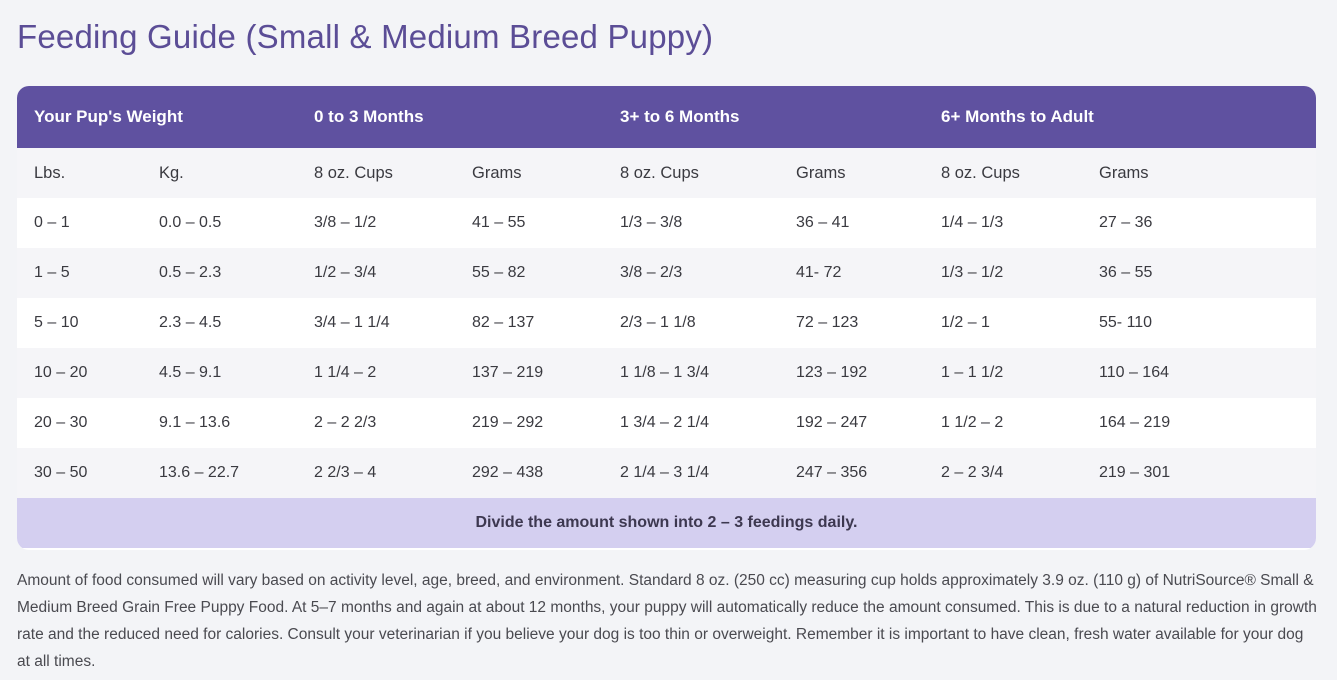 The width and height of the screenshot is (1337, 680). I want to click on cell-lbs: 20 – 30, so click(61, 422).